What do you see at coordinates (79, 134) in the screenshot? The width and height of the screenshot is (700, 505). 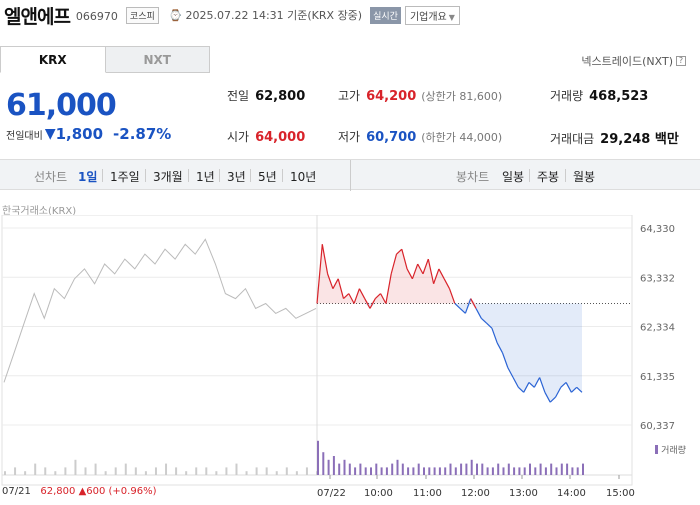 I see `change-value: 1,800` at bounding box center [79, 134].